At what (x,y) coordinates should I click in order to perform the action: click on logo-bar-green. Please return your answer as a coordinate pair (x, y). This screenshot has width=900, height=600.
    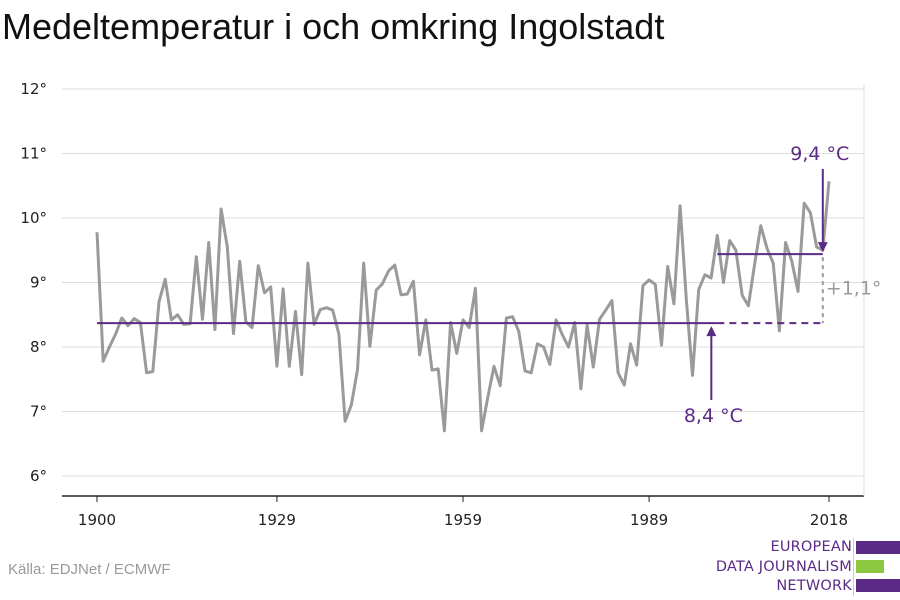
    Looking at the image, I should click on (870, 566).